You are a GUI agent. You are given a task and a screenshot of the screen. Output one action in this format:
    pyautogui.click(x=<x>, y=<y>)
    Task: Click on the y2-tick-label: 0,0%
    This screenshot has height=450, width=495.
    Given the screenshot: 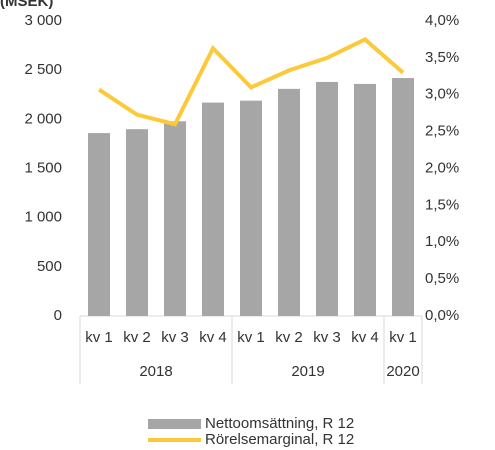 What is the action you would take?
    pyautogui.click(x=442, y=315)
    